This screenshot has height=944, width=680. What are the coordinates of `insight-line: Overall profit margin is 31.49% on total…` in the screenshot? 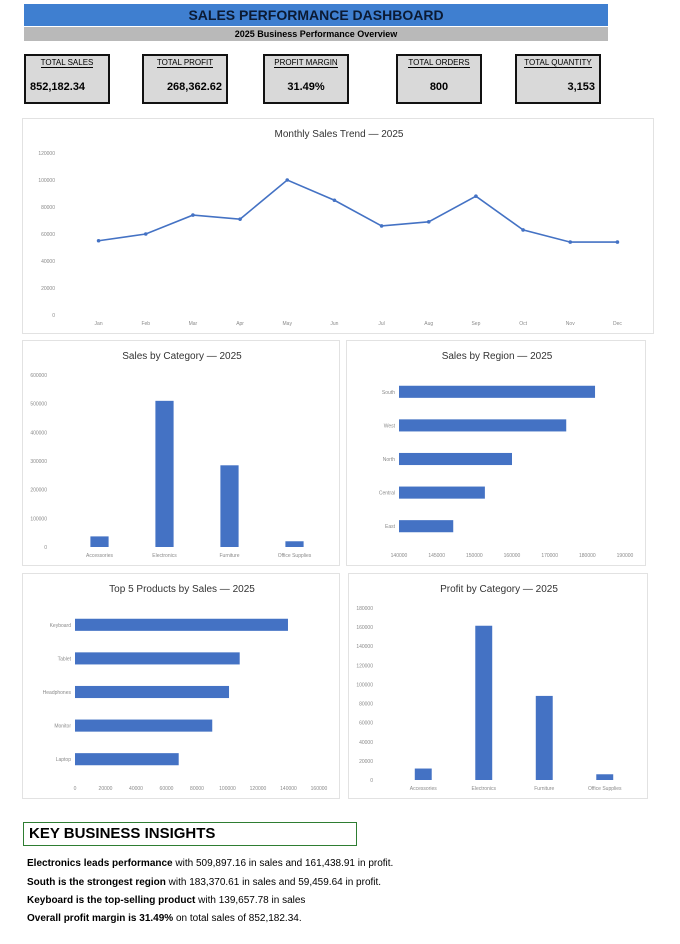 It's located at (164, 918).